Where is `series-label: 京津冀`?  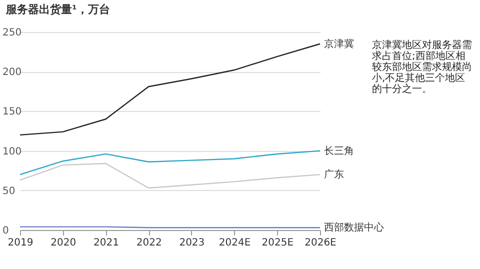
series-label: 京津冀 is located at coordinates (339, 44).